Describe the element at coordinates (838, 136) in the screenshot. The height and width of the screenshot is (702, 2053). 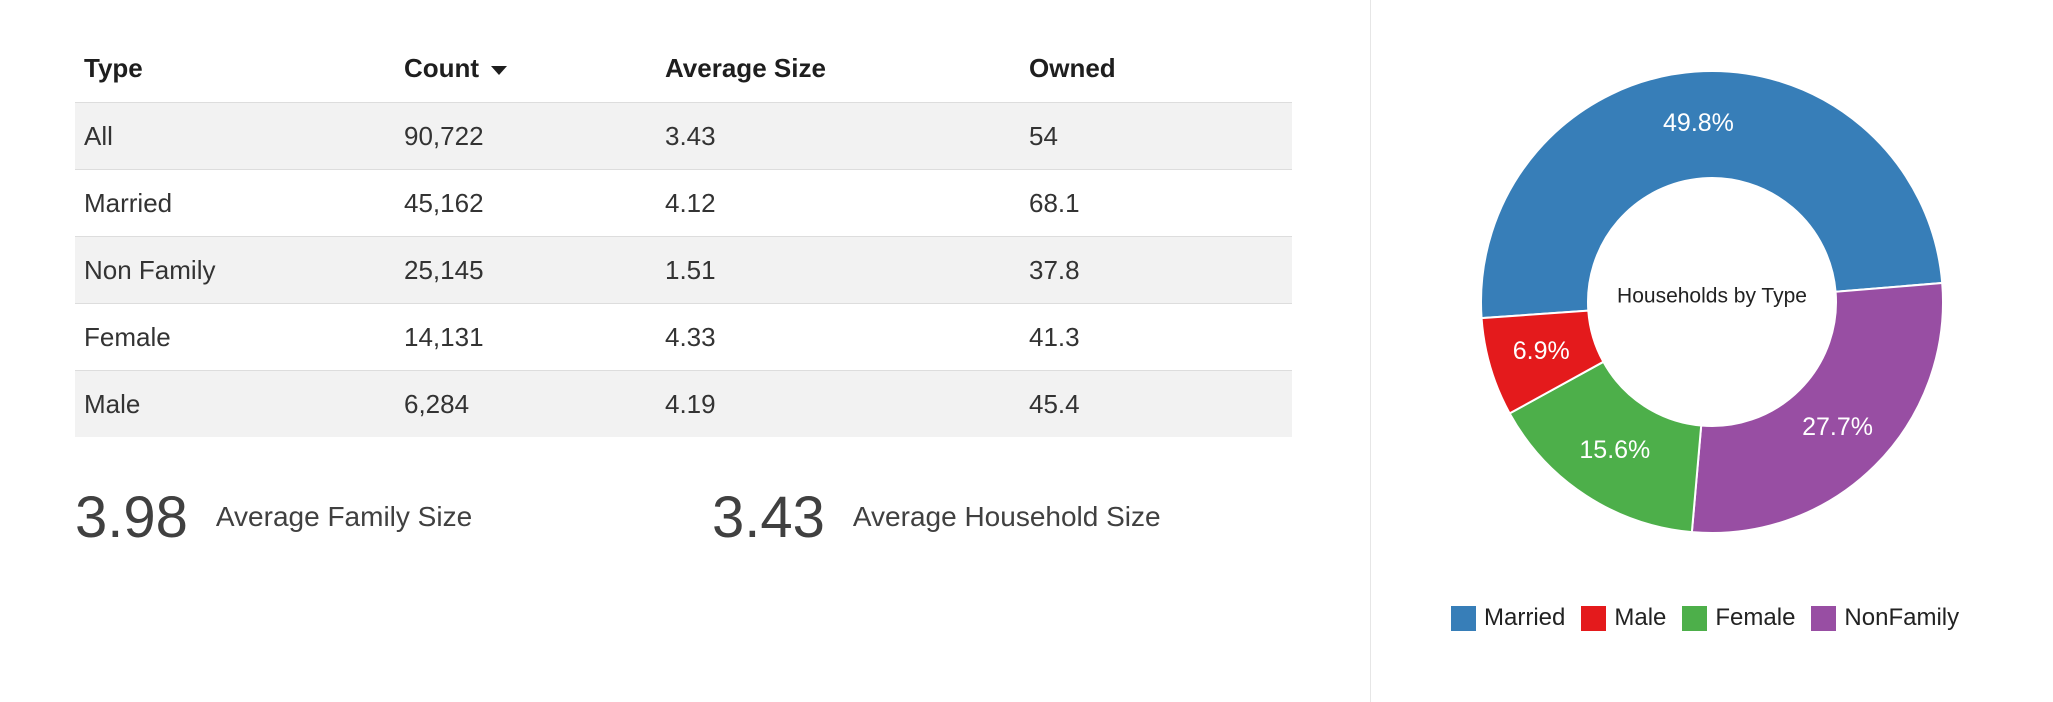
I see `cell-average-size: 3.43` at that location.